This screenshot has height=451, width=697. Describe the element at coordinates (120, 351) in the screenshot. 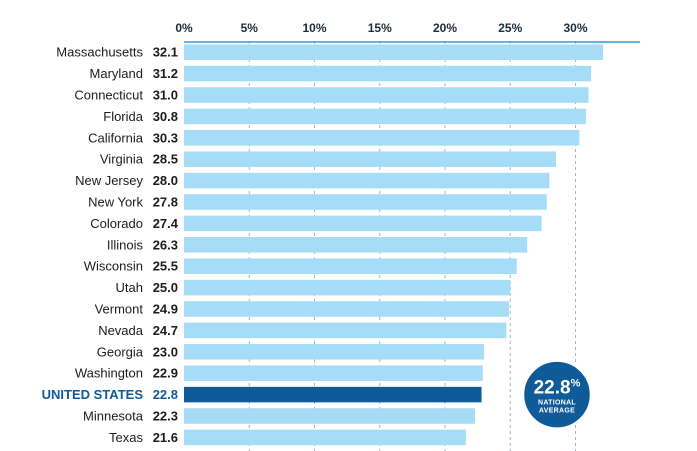

I see `category-label: Georgia` at that location.